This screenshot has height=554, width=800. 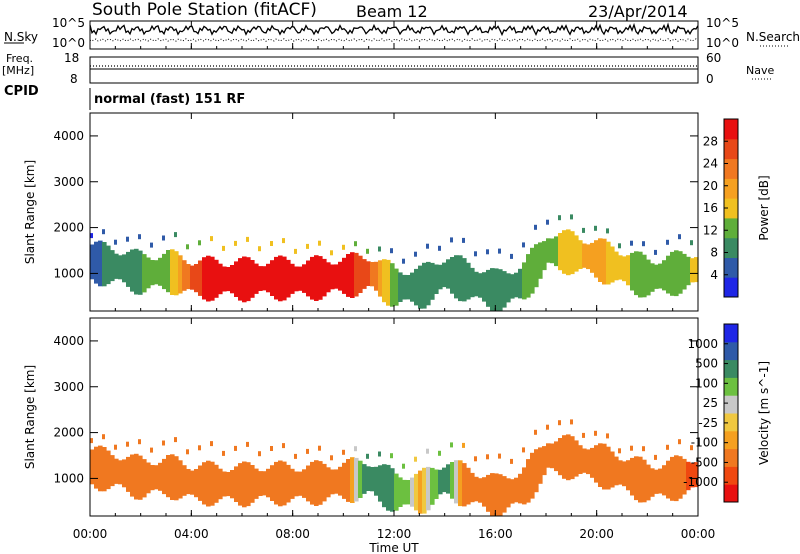 What do you see at coordinates (394, 262) in the screenshot?
I see `power-heatmap` at bounding box center [394, 262].